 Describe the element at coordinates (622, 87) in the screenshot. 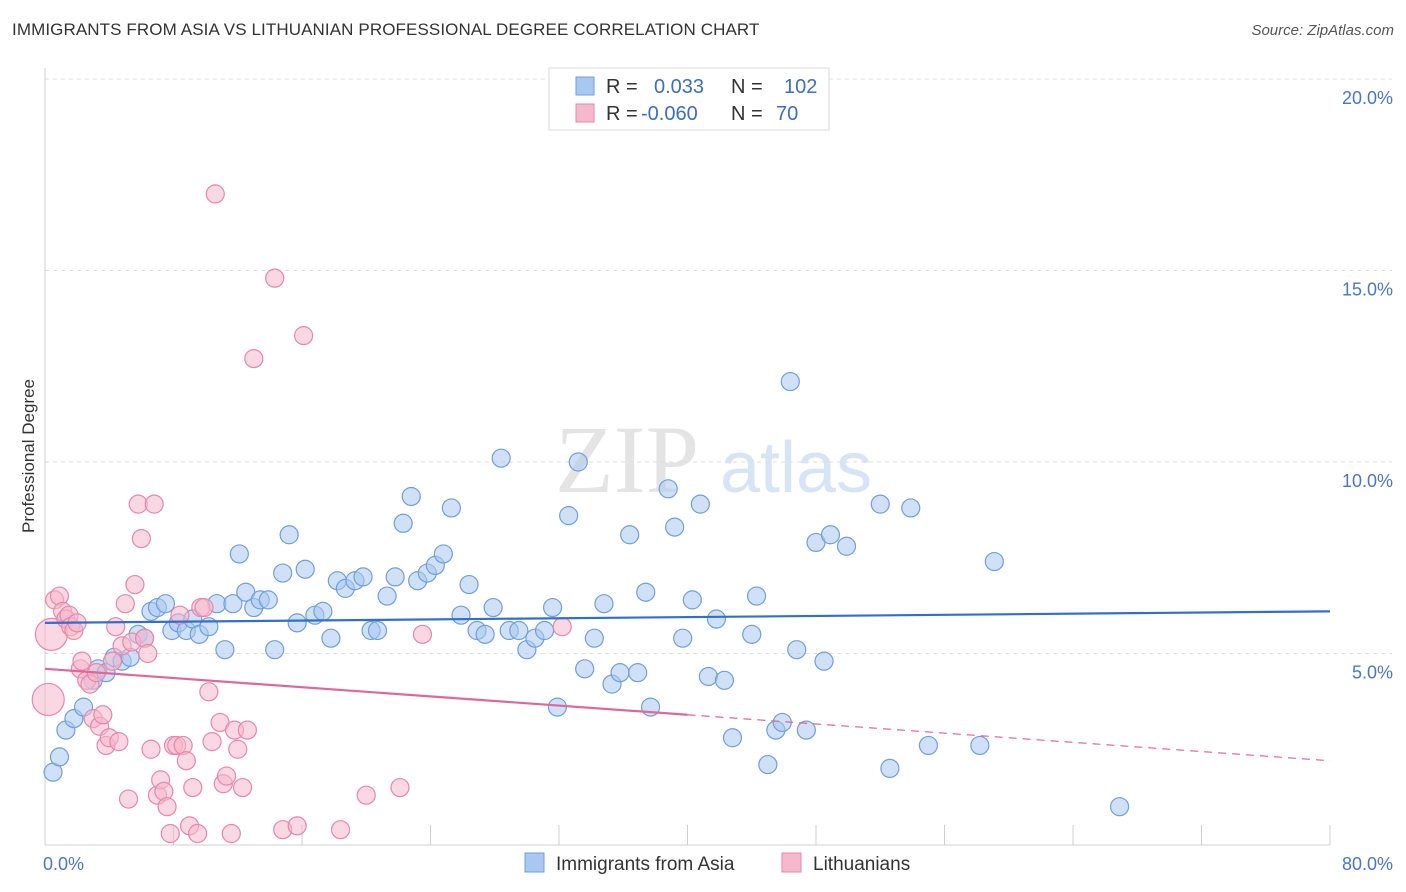

I see `legend-r-label-1: R =` at that location.